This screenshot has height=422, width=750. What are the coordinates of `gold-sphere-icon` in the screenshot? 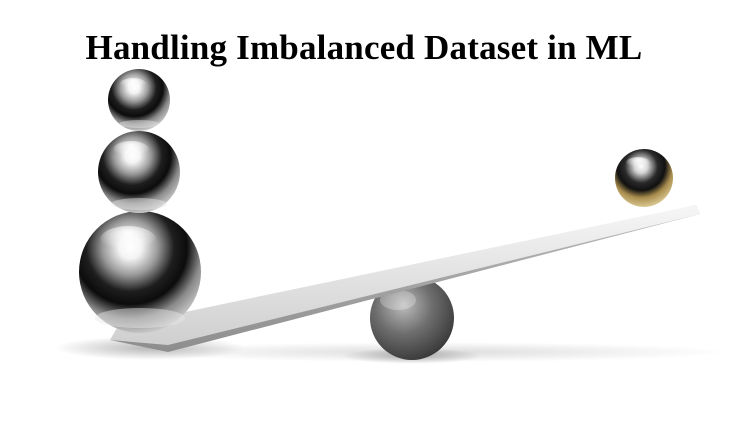 It's located at (644, 178).